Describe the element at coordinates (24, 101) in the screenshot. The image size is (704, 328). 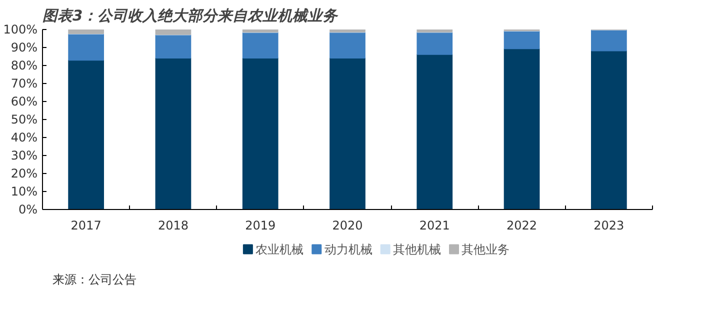
I see `y-tick-label: 60%` at that location.